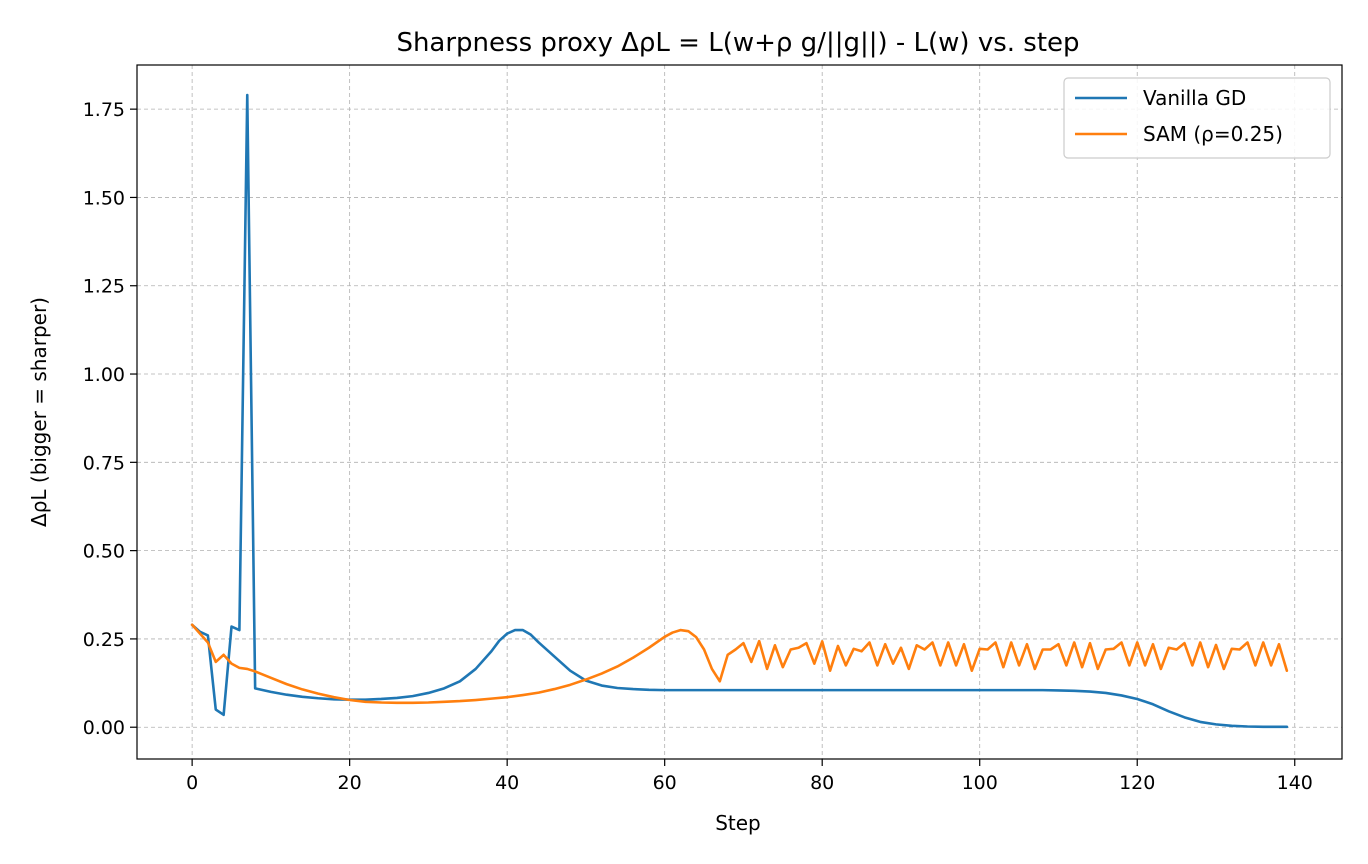  I want to click on x-tick-label: 100, so click(980, 783).